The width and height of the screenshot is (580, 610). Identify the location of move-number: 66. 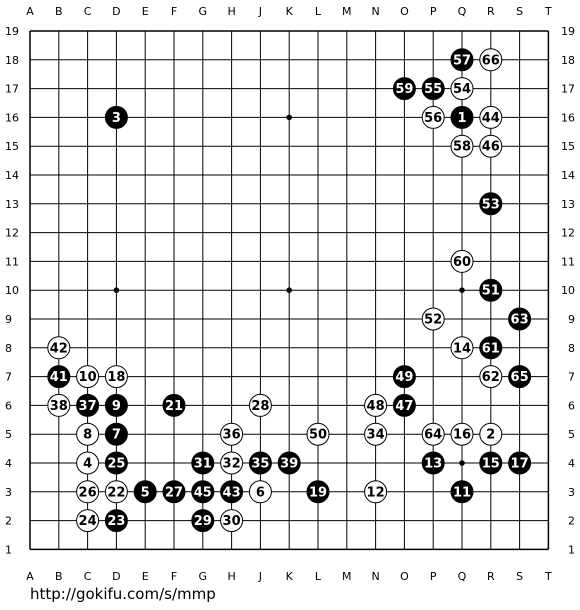
(491, 60).